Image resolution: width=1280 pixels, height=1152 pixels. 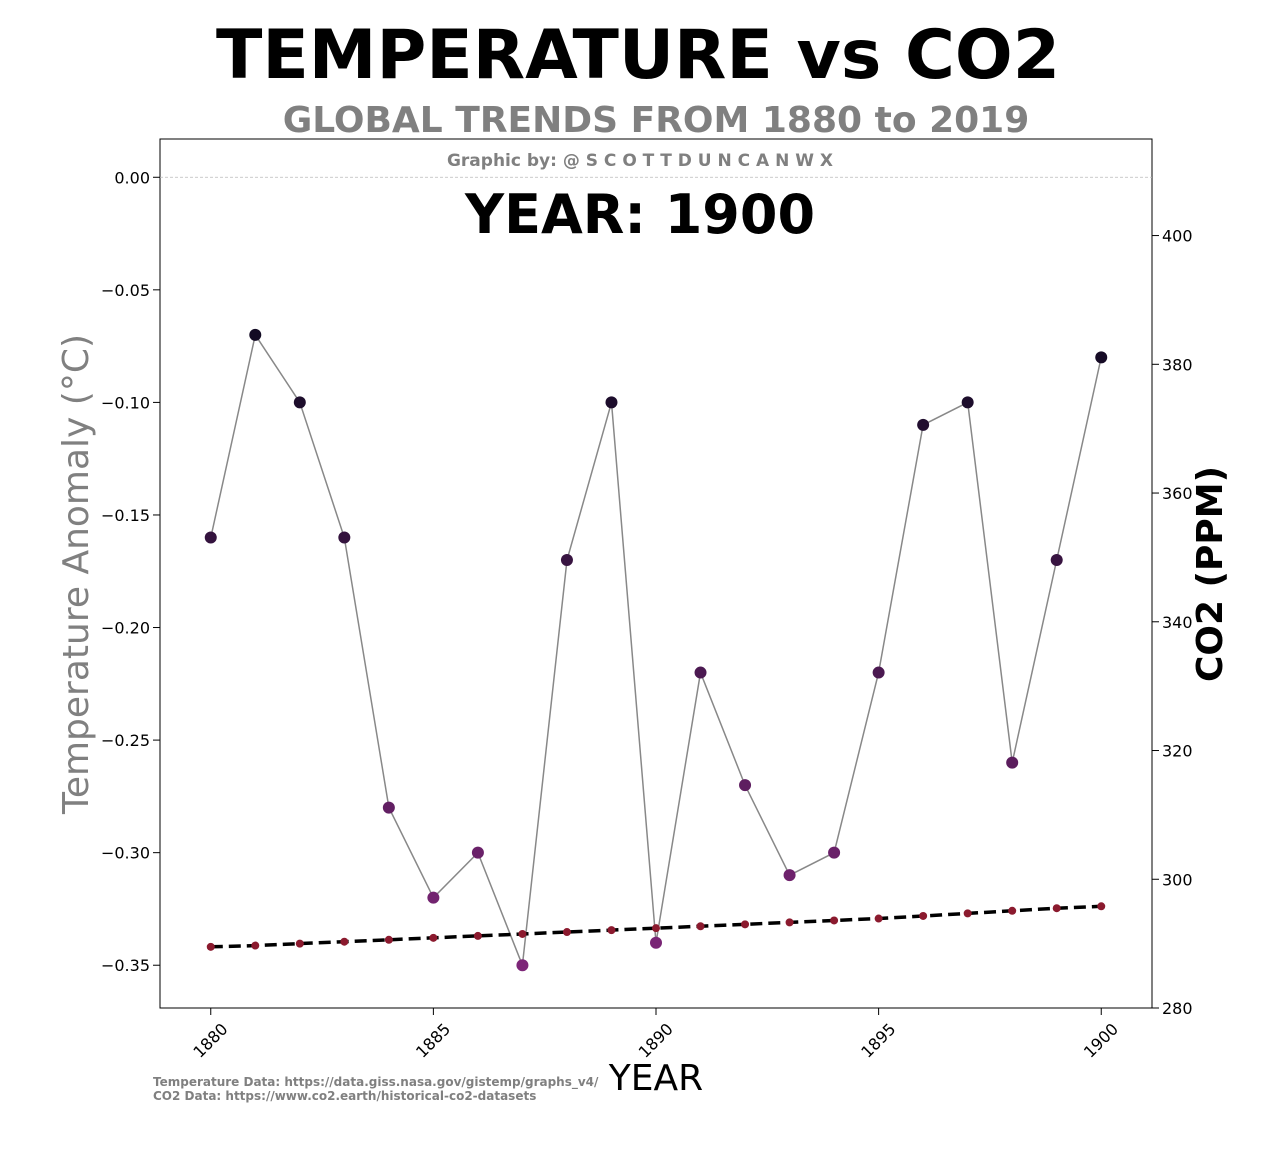 I want to click on y-right-tick-label: 320, so click(x=1177, y=751).